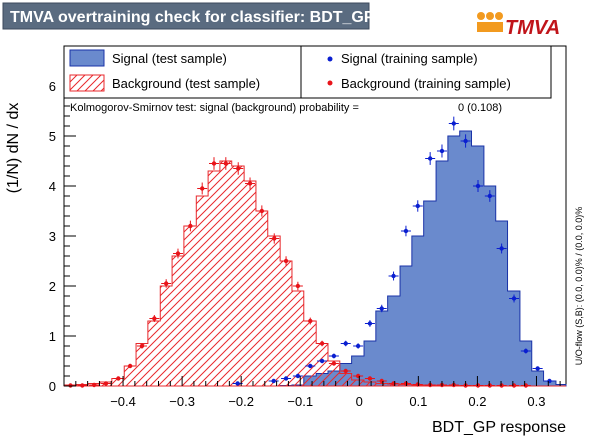 The image size is (596, 445). What do you see at coordinates (52, 136) in the screenshot?
I see `y-tick-label: 5` at bounding box center [52, 136].